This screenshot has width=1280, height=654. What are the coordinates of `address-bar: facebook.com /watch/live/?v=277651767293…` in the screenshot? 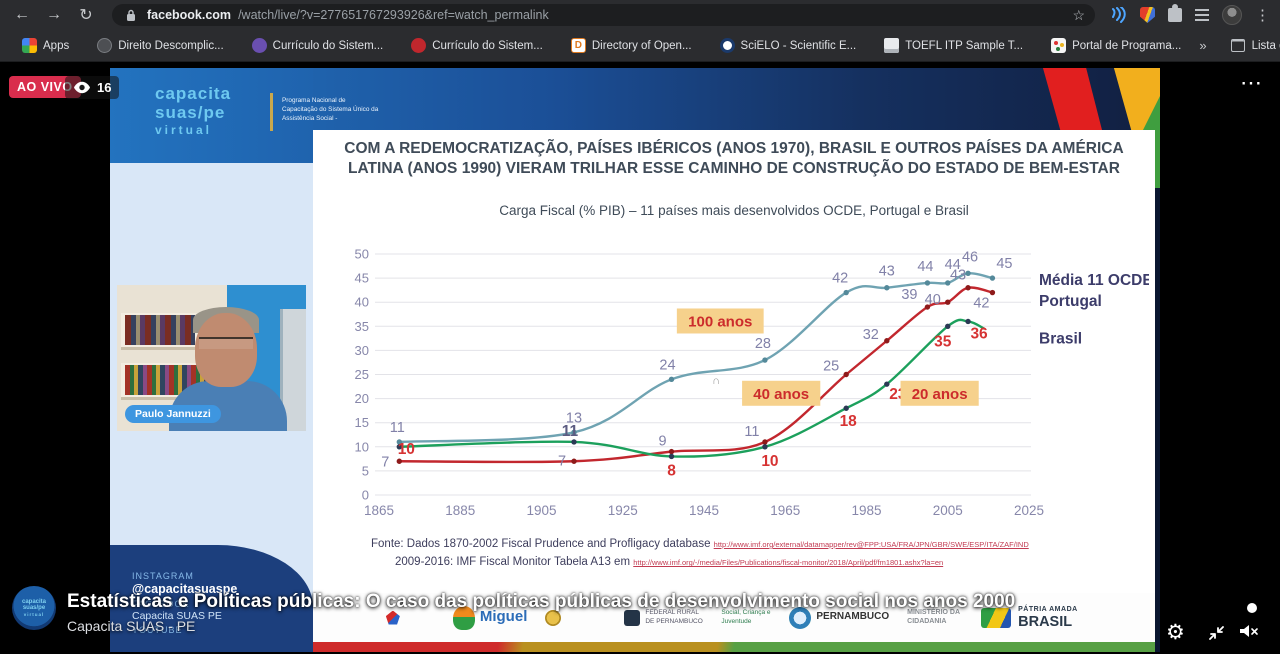 It's located at (603, 15).